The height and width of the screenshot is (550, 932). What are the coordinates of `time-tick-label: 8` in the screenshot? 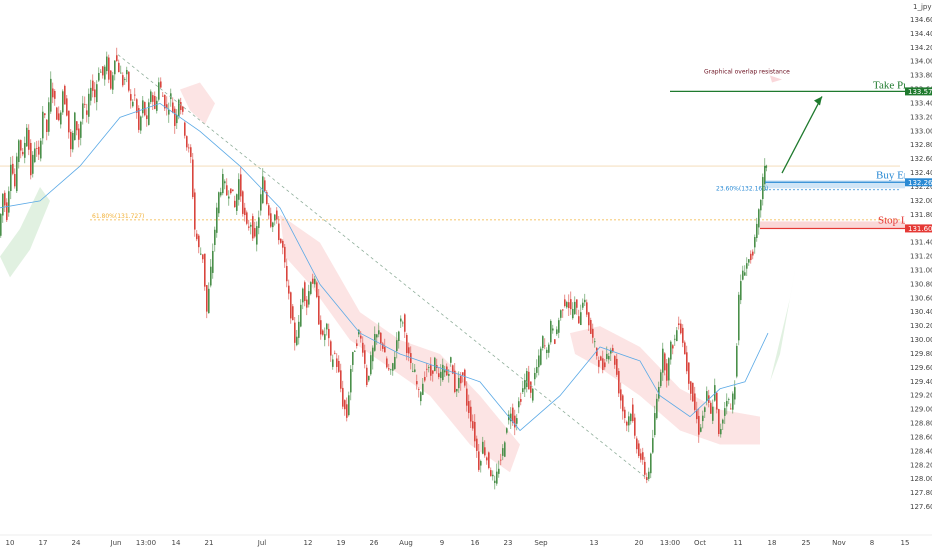 It's located at (872, 543).